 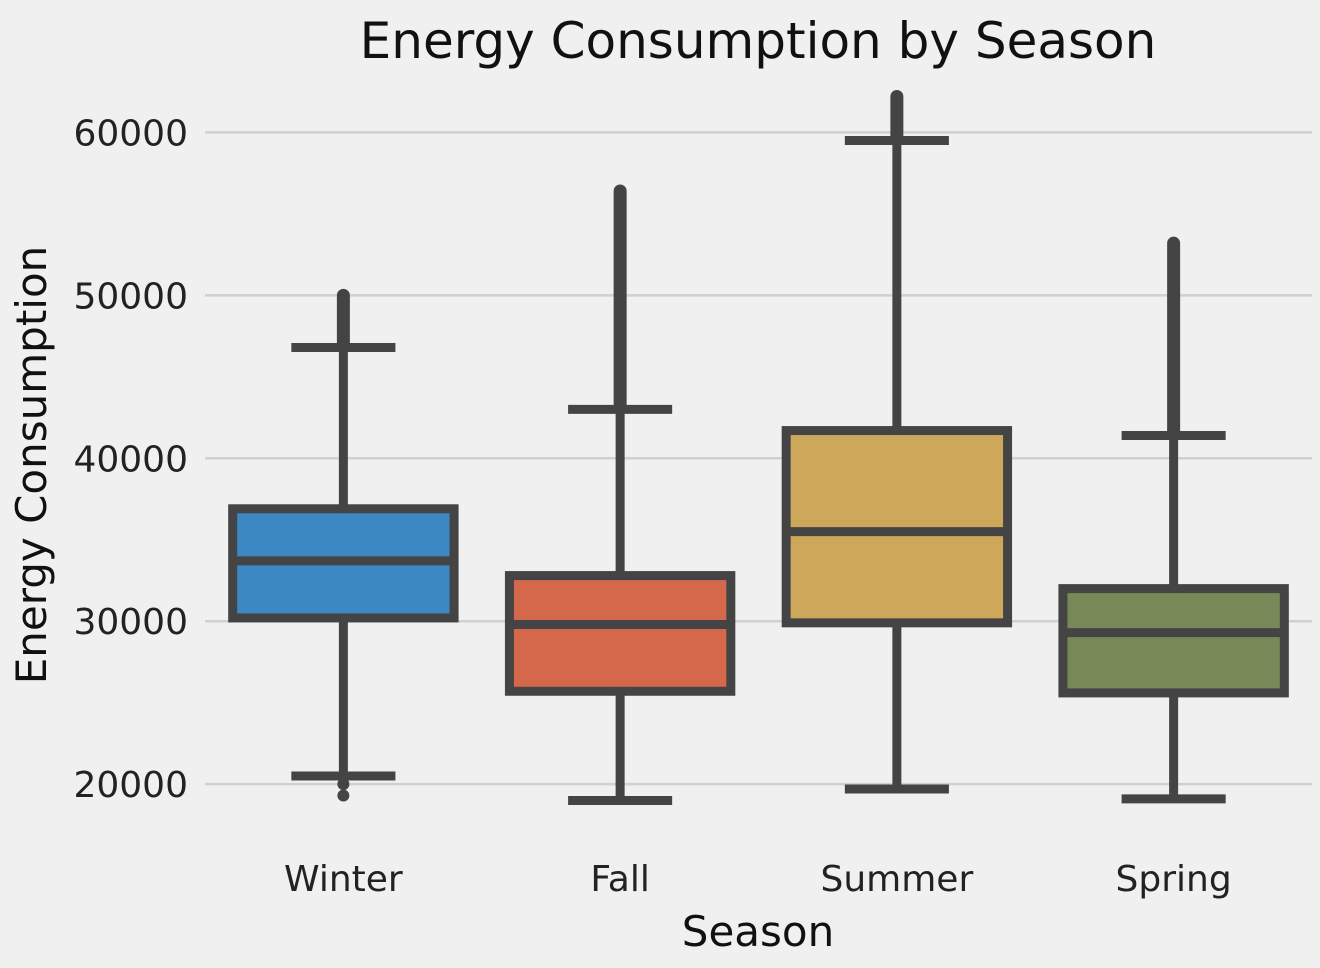 I want to click on x-tick-label-fall: Fall, so click(x=619, y=879).